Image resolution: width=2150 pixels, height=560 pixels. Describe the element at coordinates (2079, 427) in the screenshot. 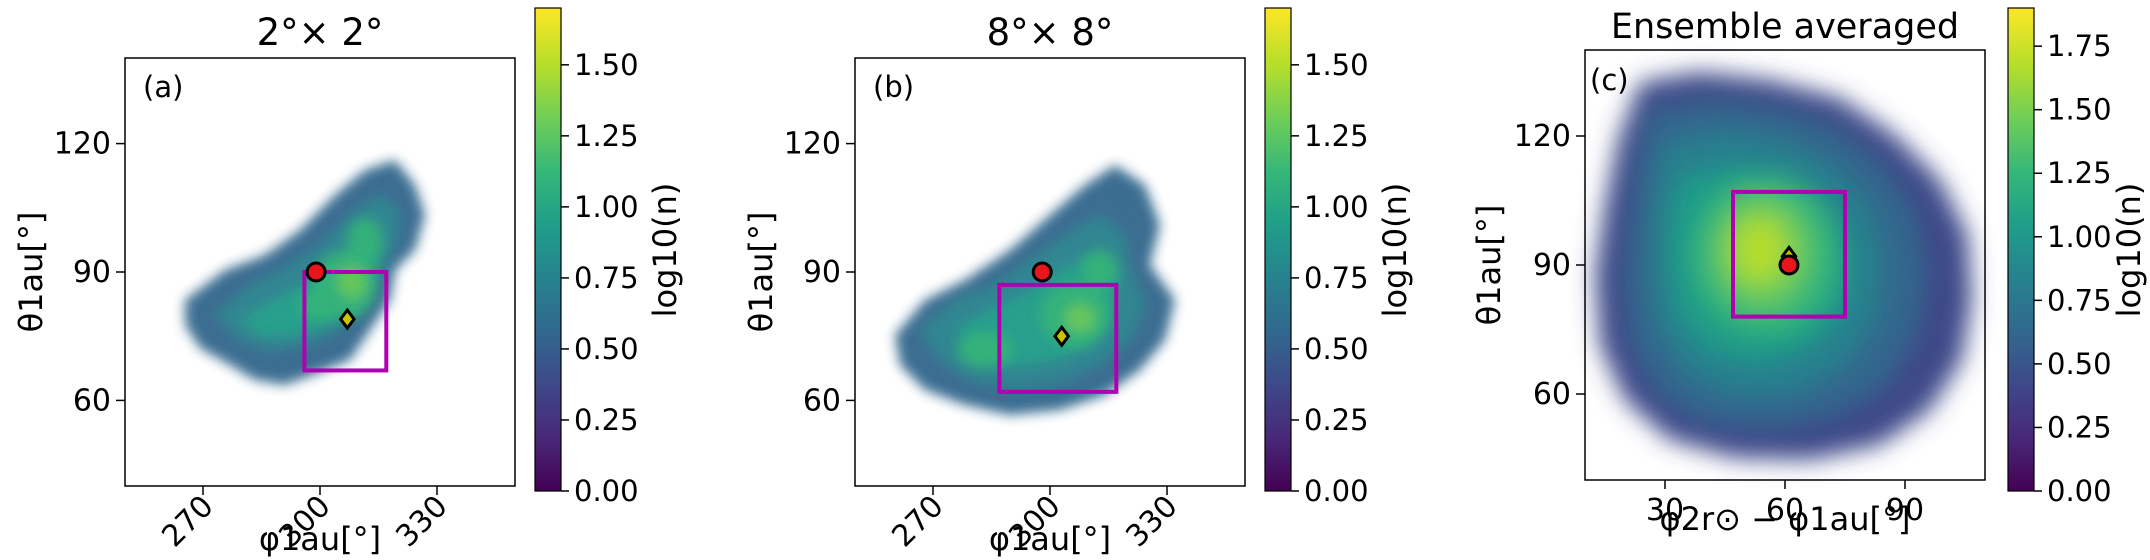

I see `colorbar-tick-label-c: 0.25` at that location.